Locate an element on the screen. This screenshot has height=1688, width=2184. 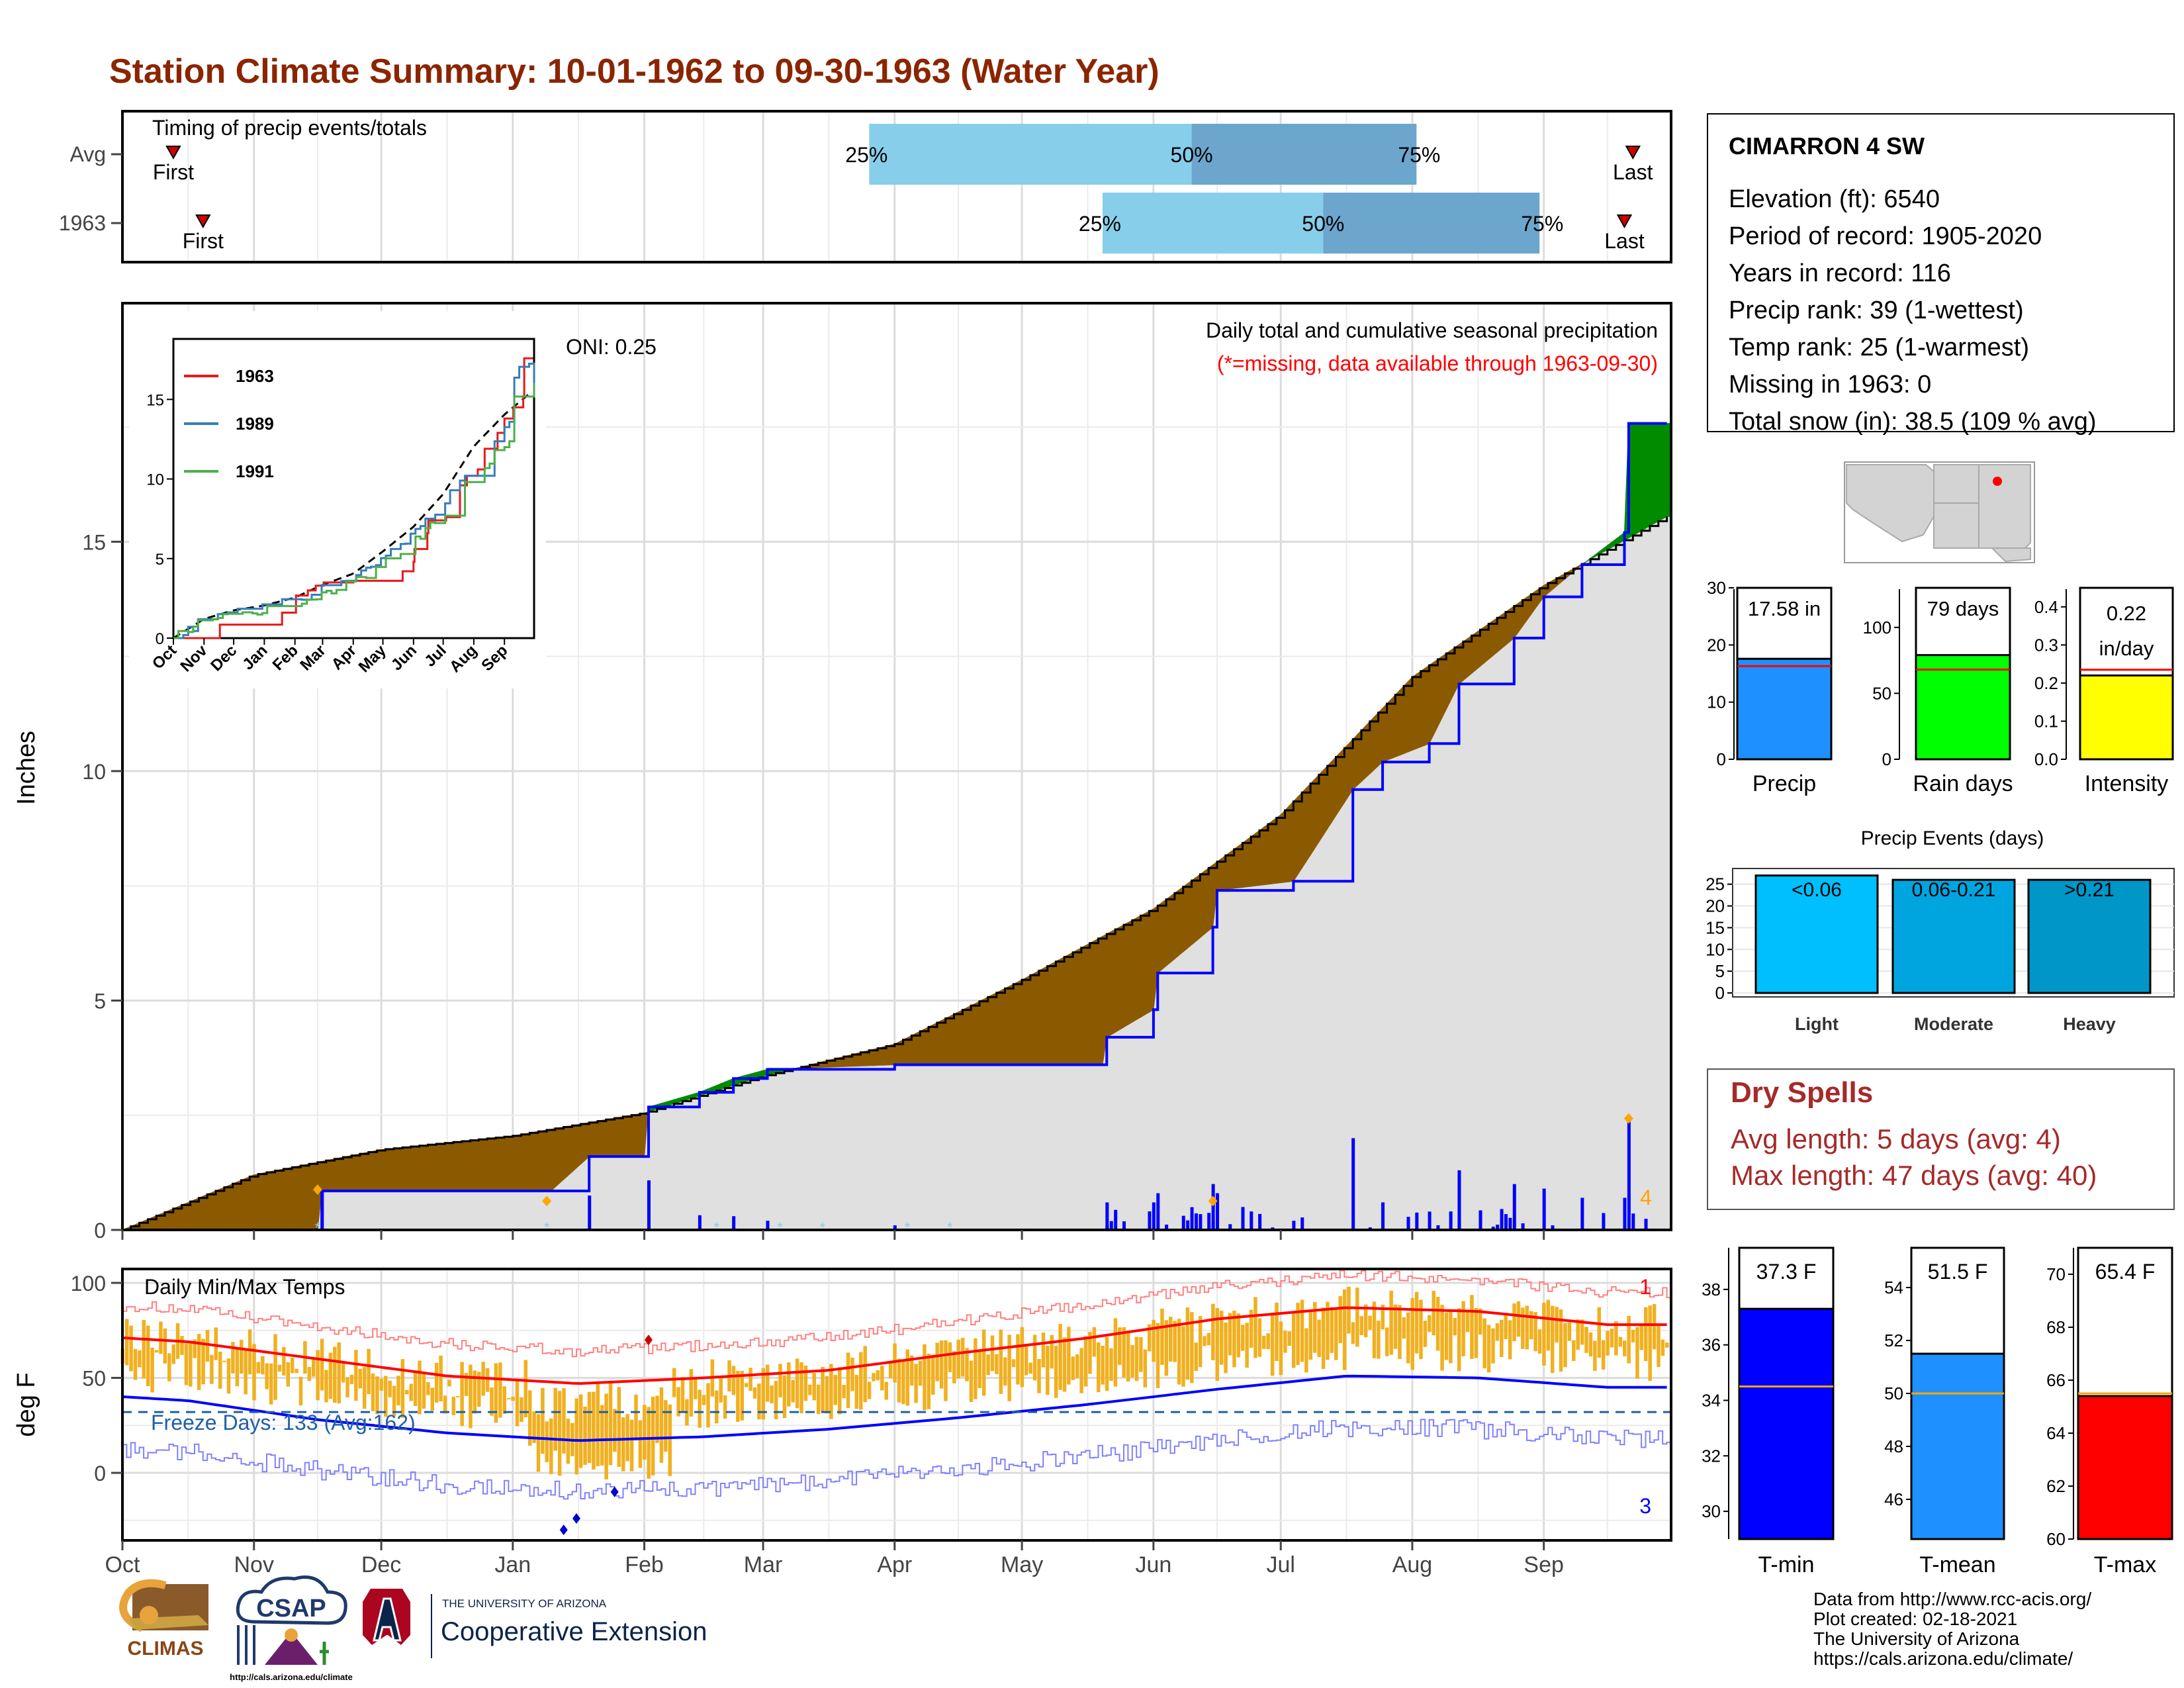
tmean-tick-label: 50 is located at coordinates (1894, 1393).